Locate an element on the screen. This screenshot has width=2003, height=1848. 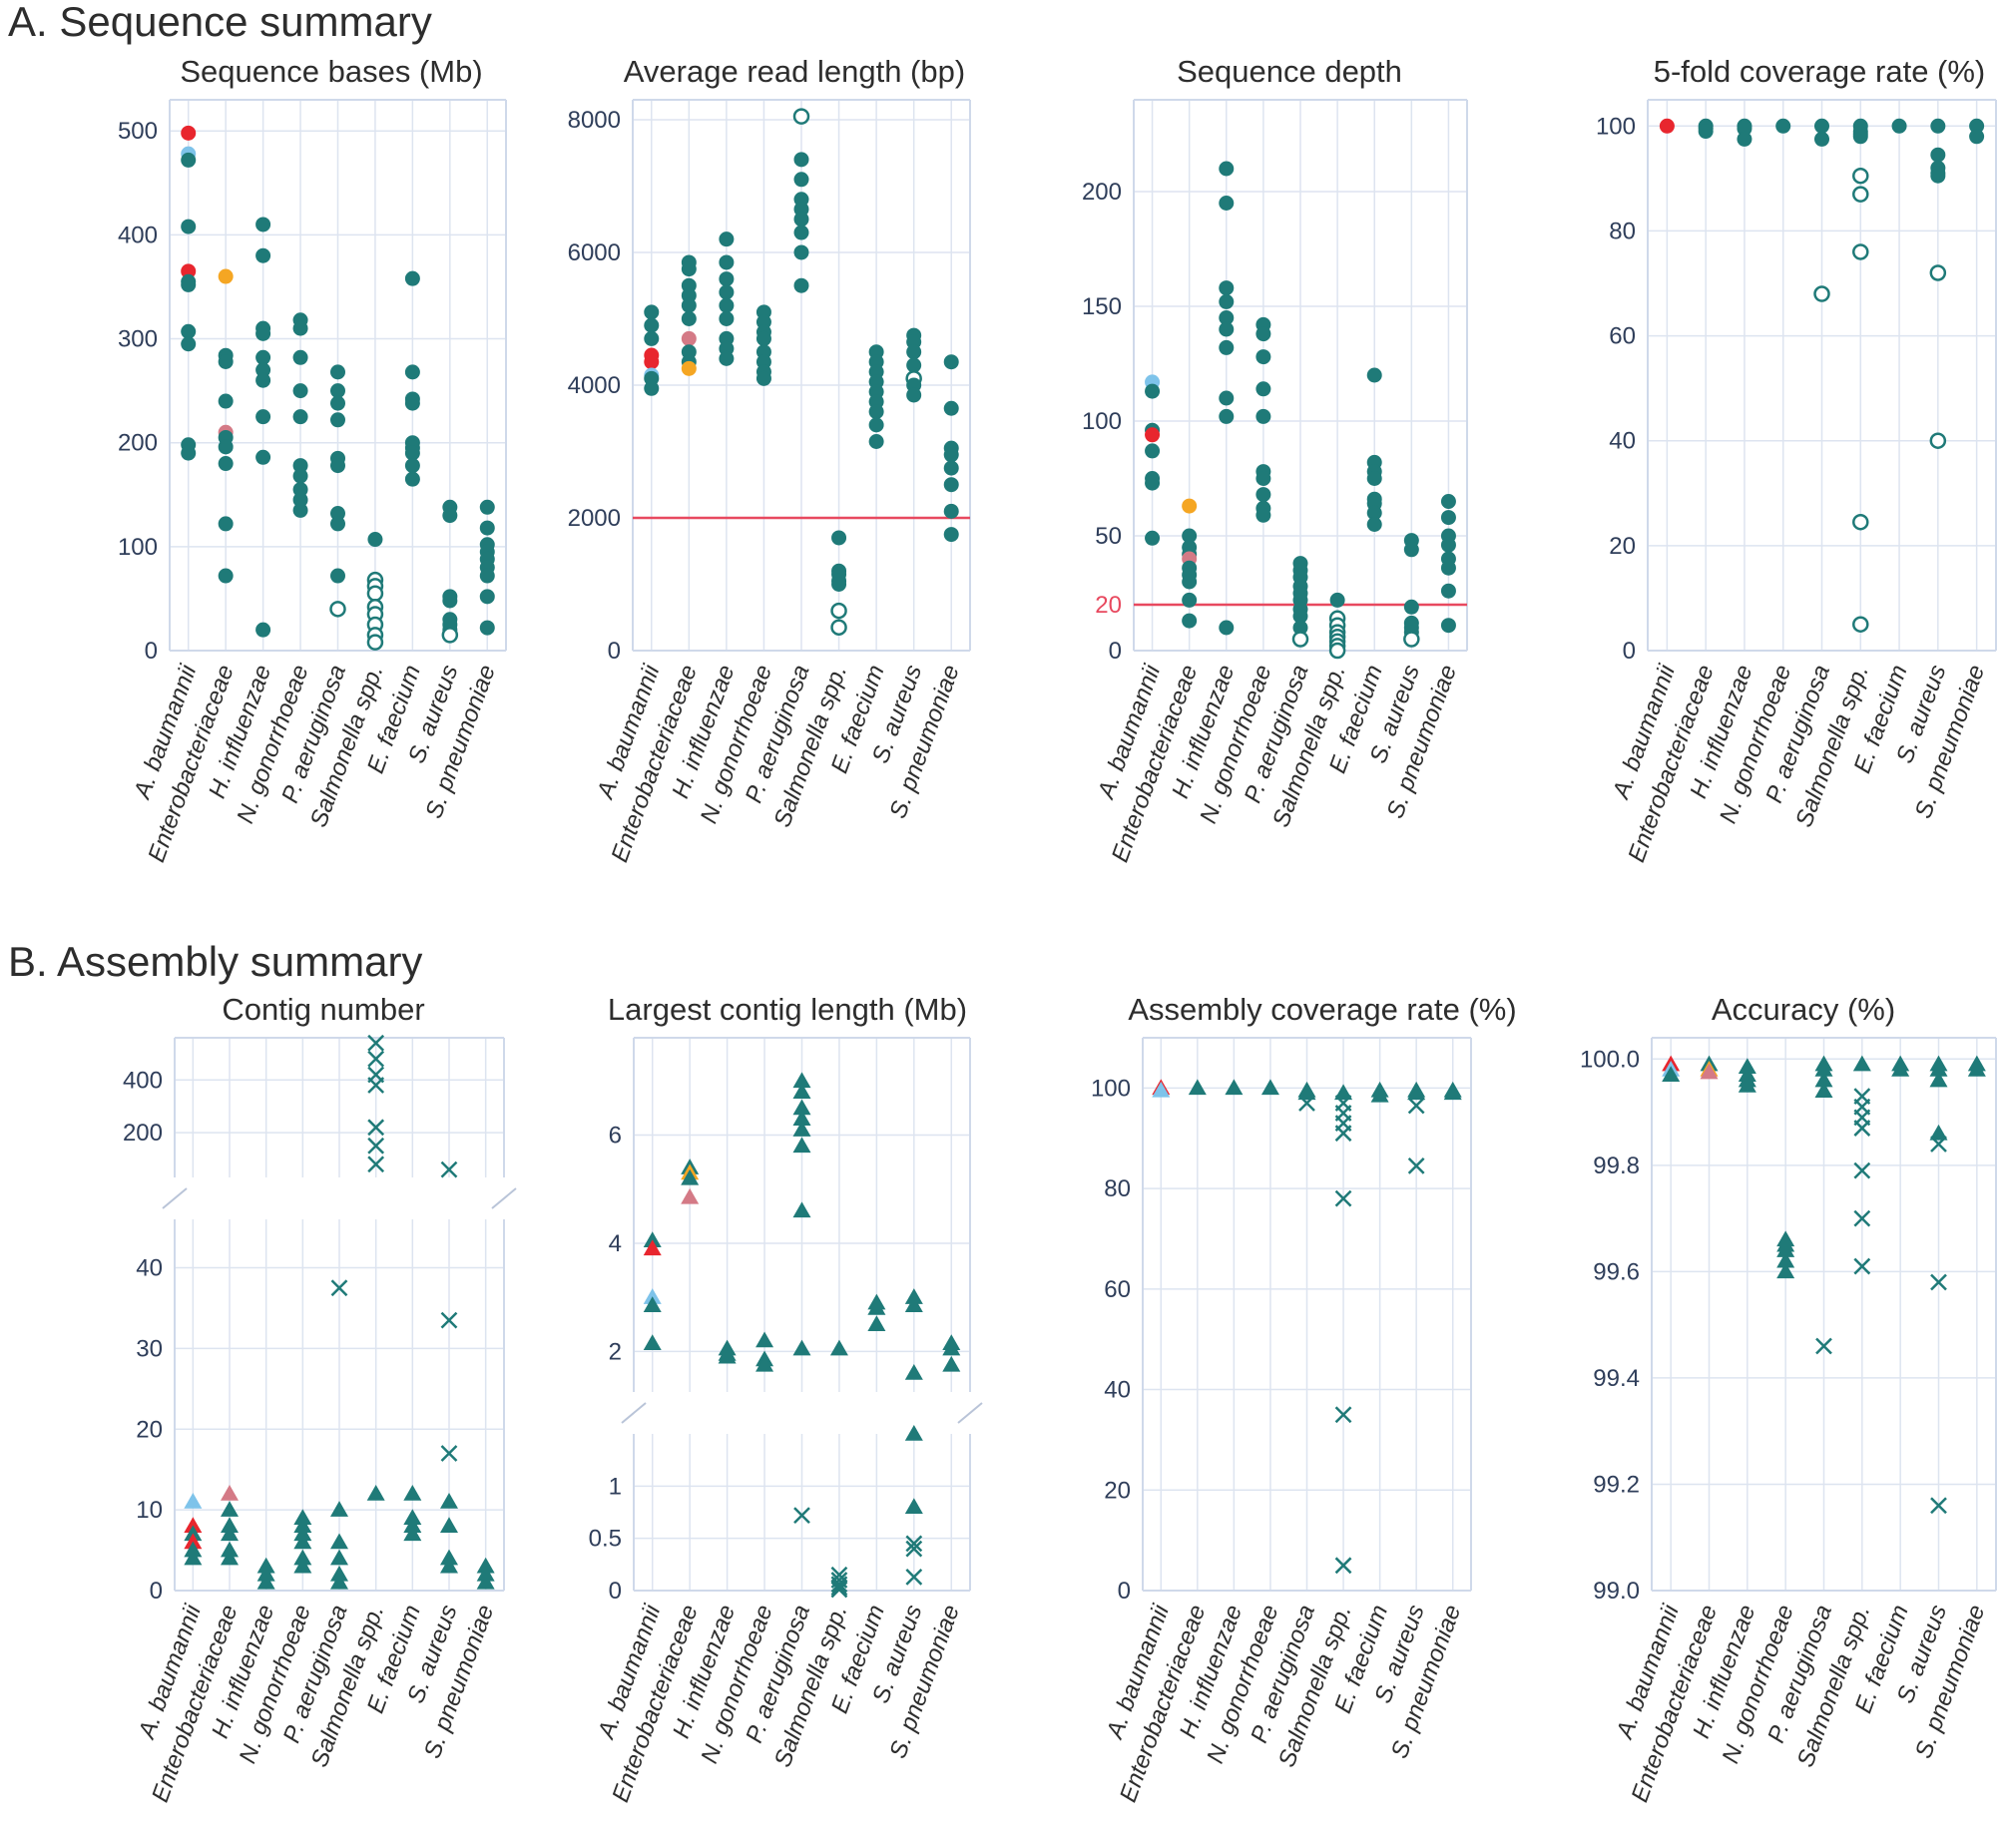
y-tick-label: 300 is located at coordinates (138, 339).